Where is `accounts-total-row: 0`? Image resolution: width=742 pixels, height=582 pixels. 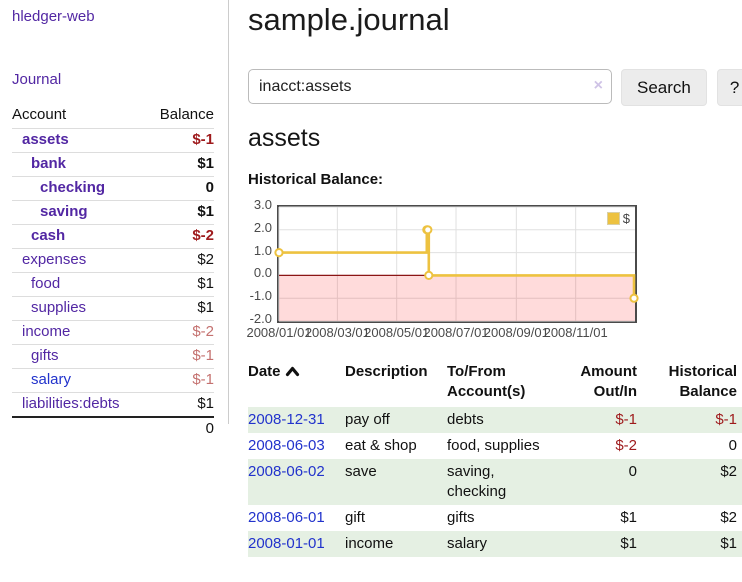
accounts-total-row: 0 is located at coordinates (113, 428).